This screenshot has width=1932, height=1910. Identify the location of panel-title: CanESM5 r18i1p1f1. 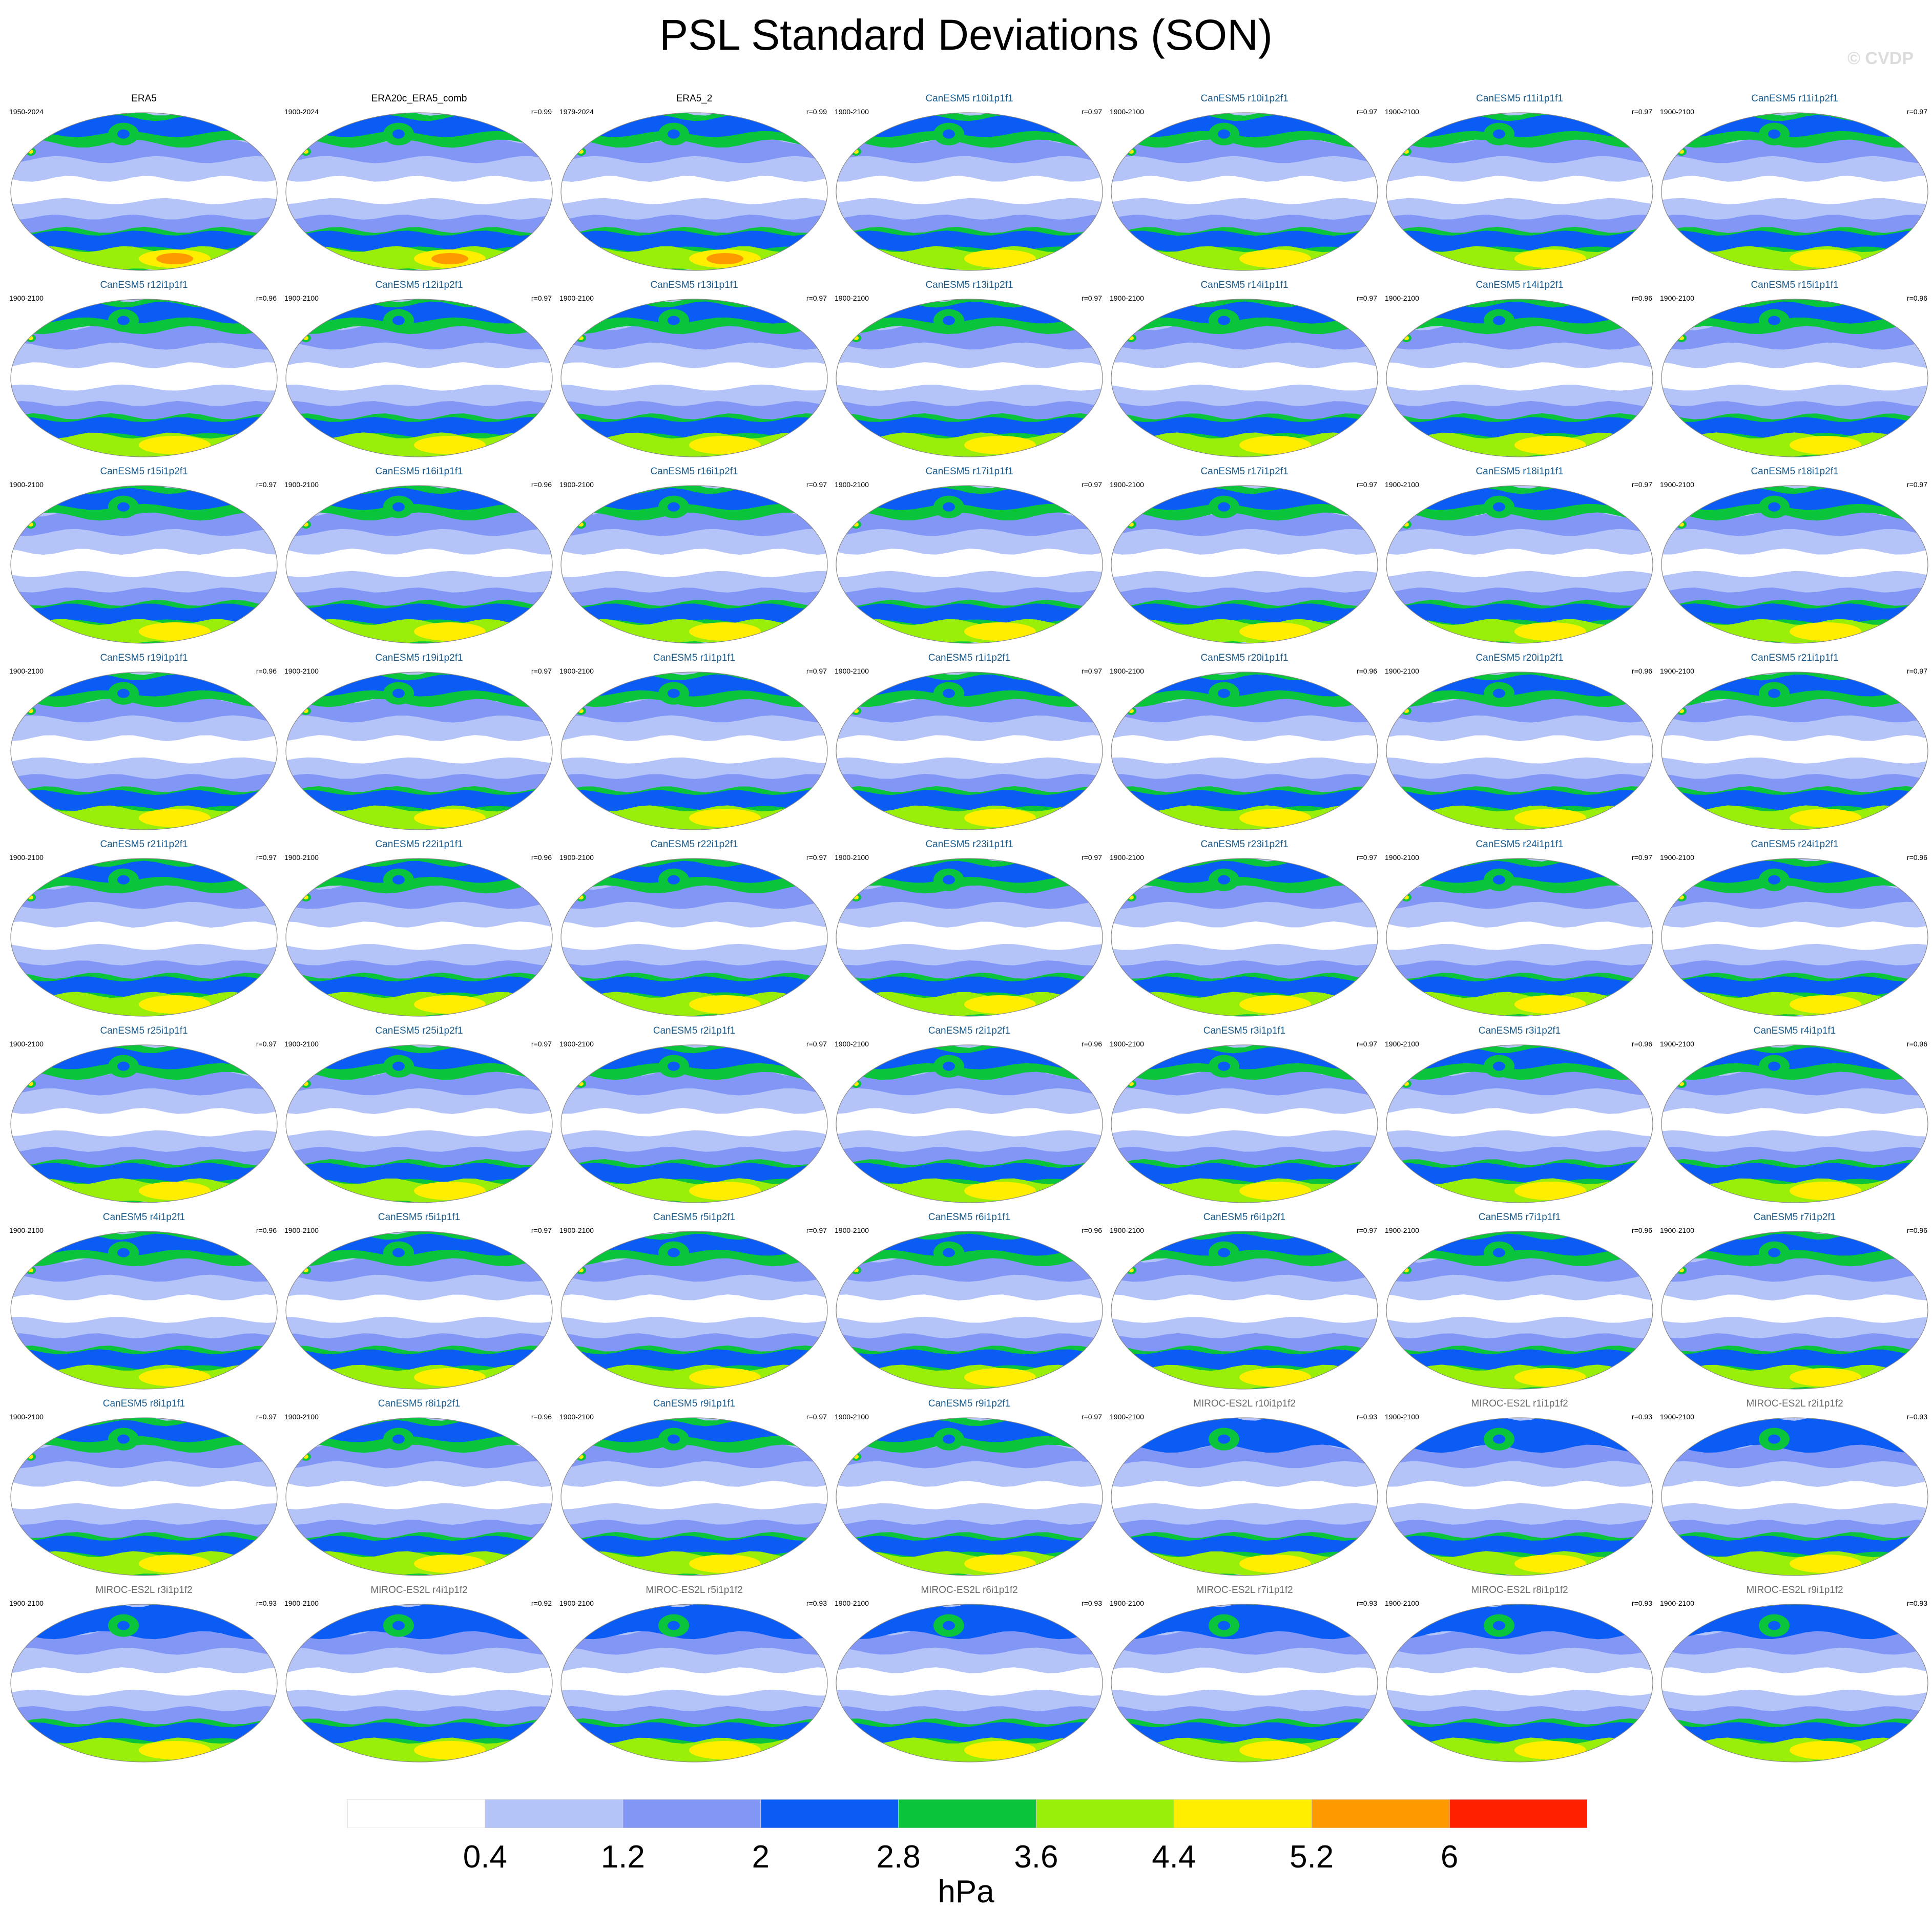
(1520, 471).